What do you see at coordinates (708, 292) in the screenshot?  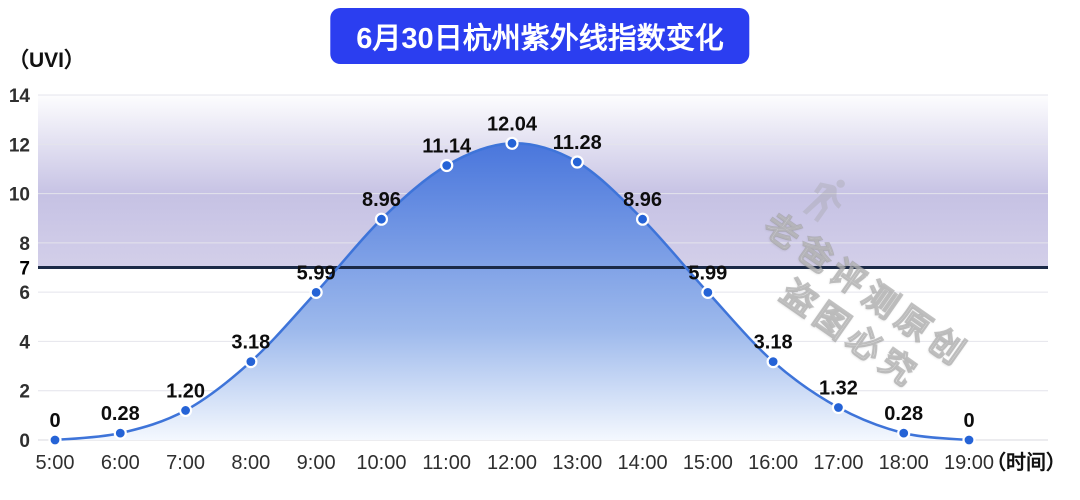 I see `data-point-15:00` at bounding box center [708, 292].